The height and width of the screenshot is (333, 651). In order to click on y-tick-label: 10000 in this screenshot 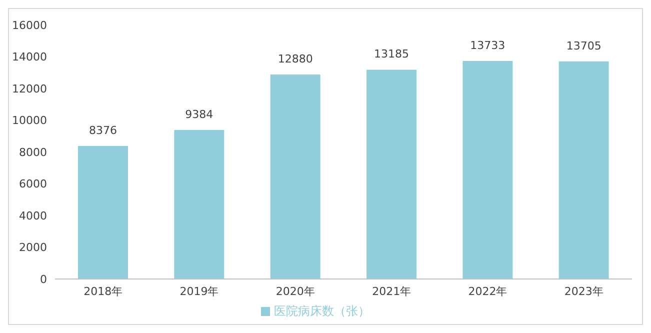, I will do `click(29, 121)`.